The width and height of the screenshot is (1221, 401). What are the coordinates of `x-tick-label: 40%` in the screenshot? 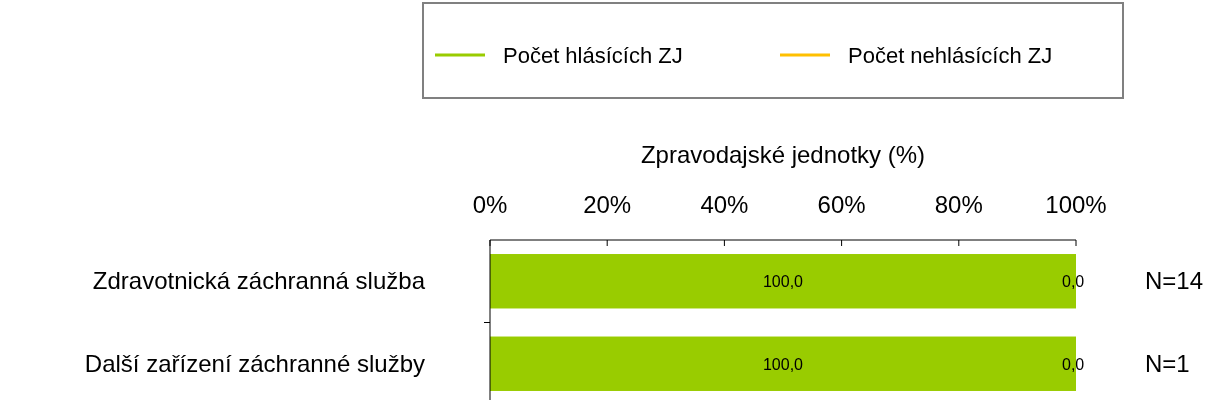 It's located at (724, 204).